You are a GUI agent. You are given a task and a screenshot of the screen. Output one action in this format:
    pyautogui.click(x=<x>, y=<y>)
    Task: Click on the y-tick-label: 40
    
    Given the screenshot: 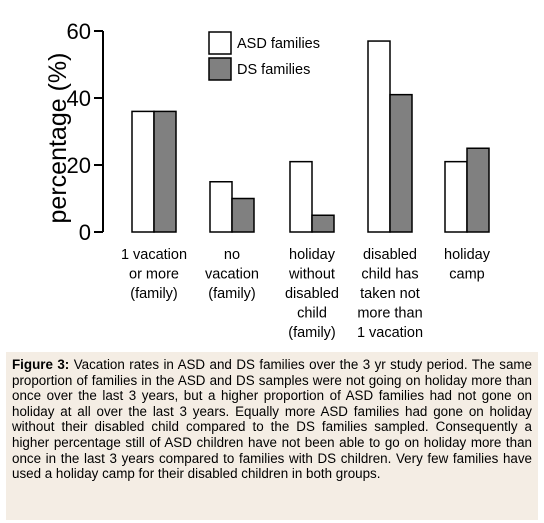 What is the action you would take?
    pyautogui.click(x=79, y=98)
    